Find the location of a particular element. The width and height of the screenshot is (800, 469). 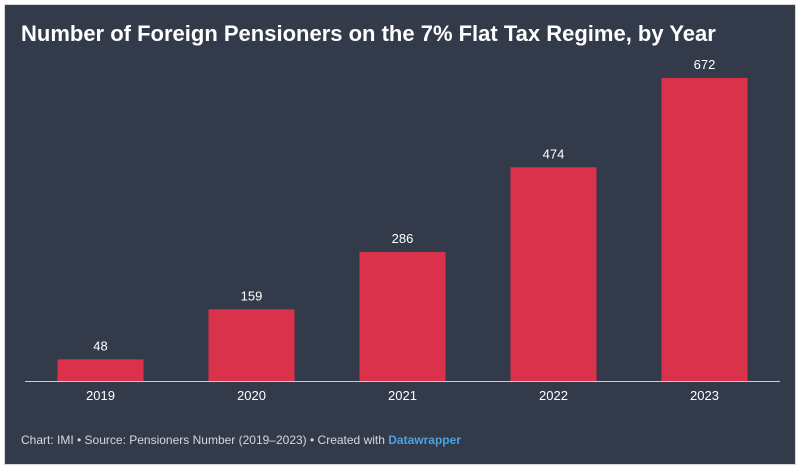

x-tick-labels-group: 2019 2020 2021 2022 2023 is located at coordinates (402, 395).